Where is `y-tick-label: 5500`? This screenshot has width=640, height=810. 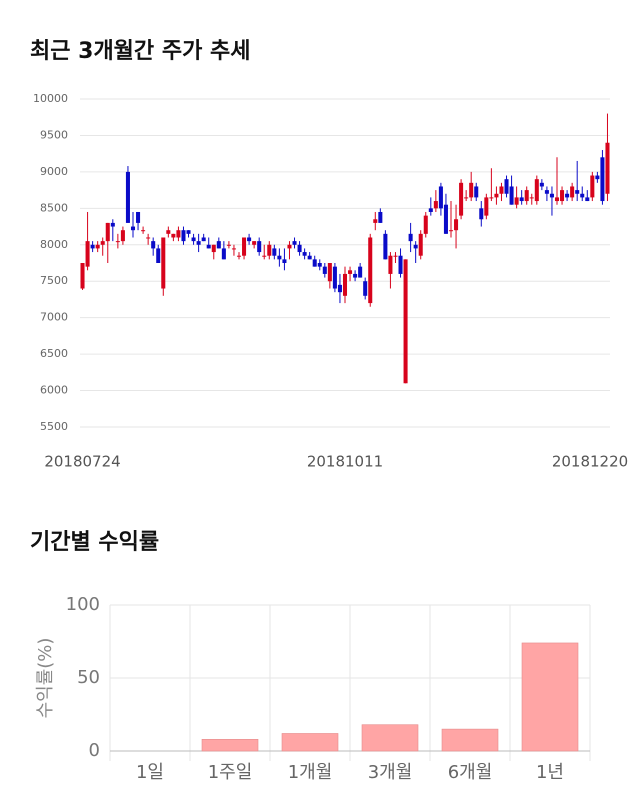 y-tick-label: 5500 is located at coordinates (54, 426).